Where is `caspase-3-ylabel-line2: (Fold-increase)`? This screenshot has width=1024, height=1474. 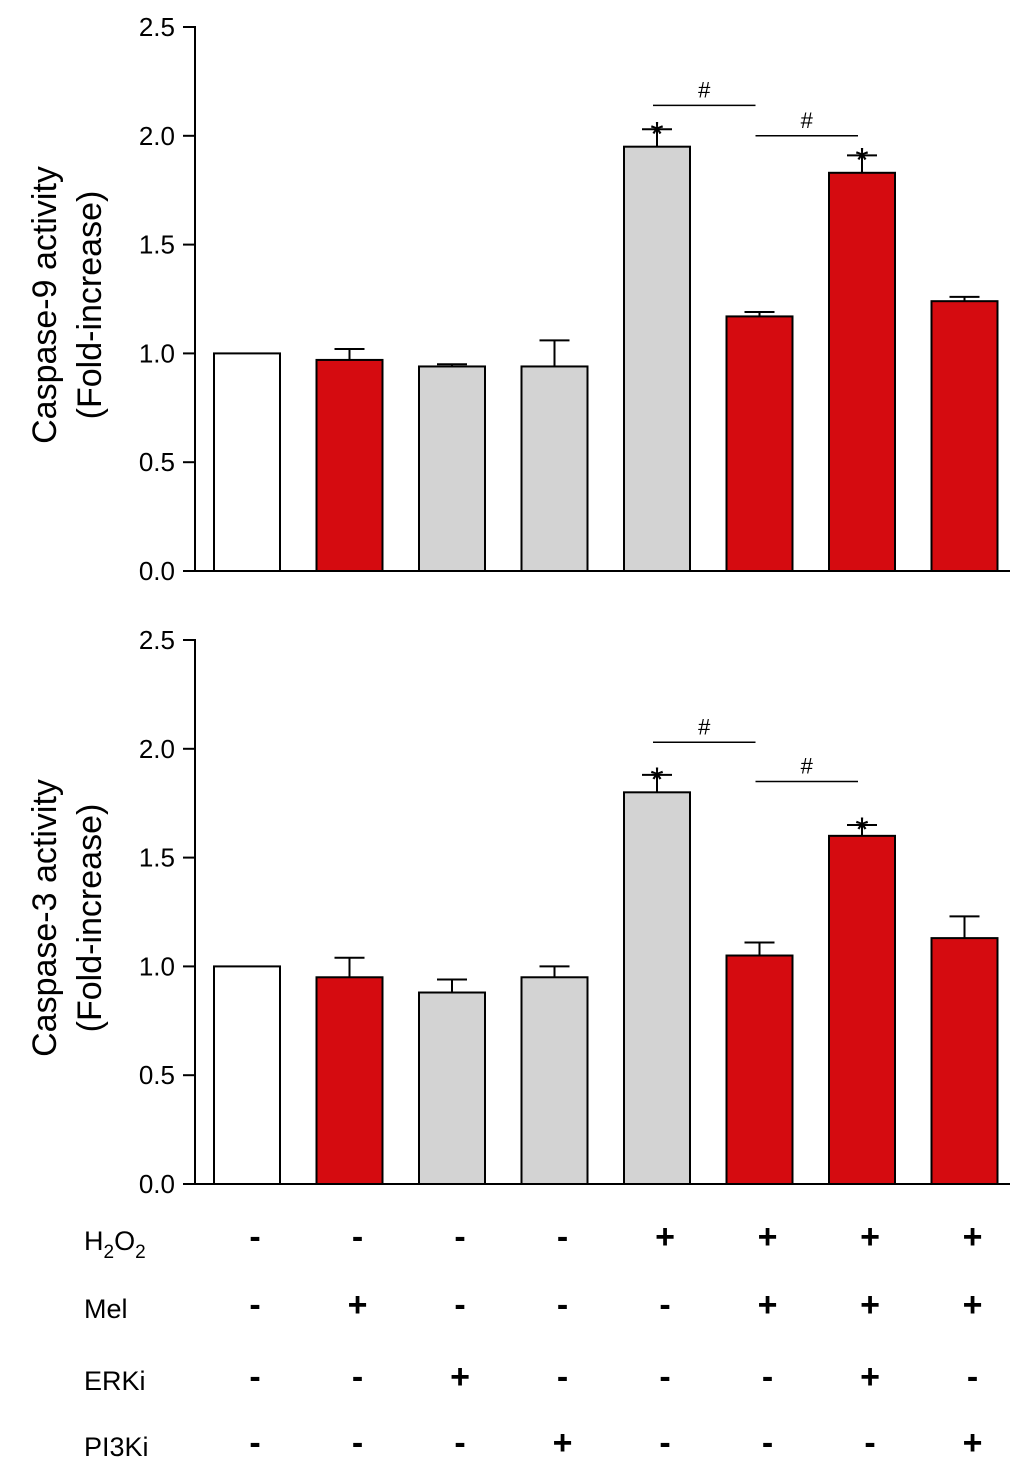 caspase-3-ylabel-line2: (Fold-increase) is located at coordinates (90, 918).